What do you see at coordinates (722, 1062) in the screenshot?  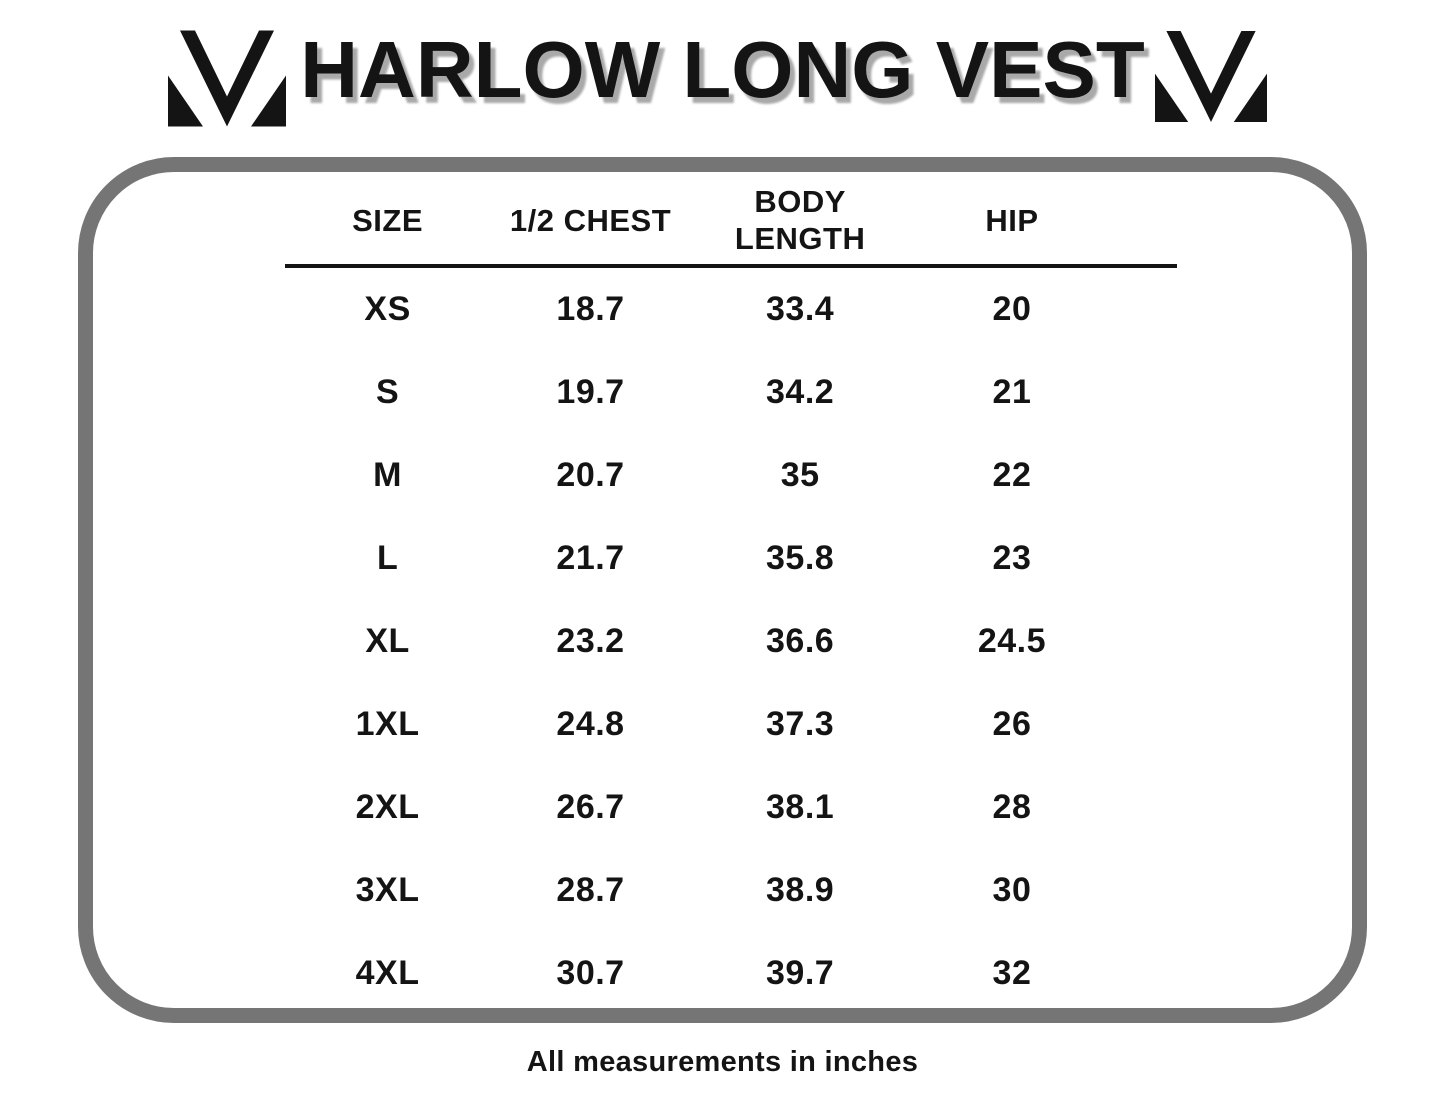 I see `measurements-note: All measurements in inches` at bounding box center [722, 1062].